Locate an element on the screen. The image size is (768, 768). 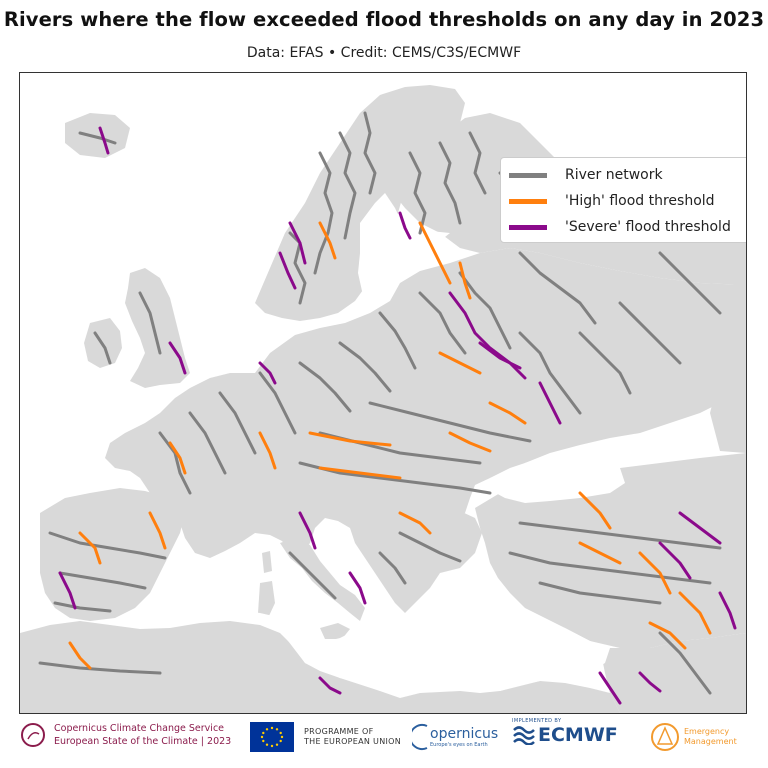
land-corsica is located at coordinates (267, 562).